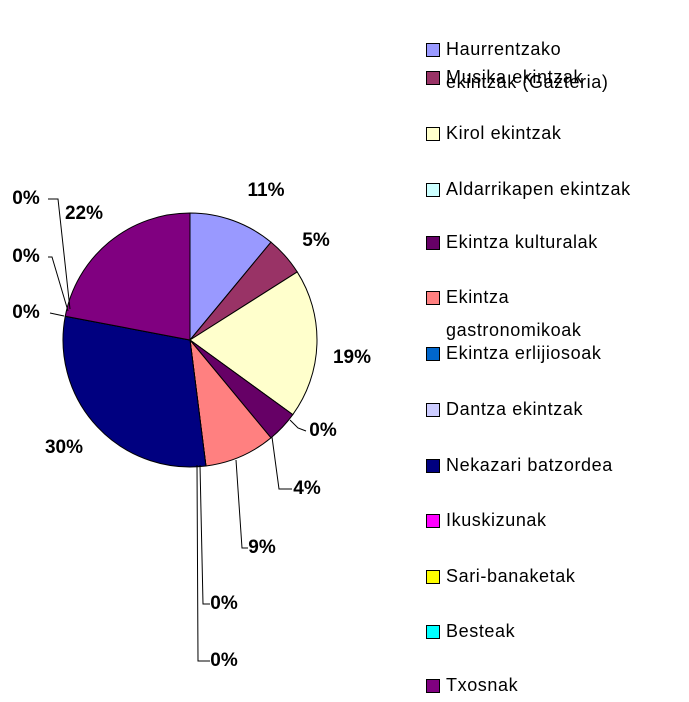  What do you see at coordinates (482, 685) in the screenshot?
I see `legend-label: Txosnak` at bounding box center [482, 685].